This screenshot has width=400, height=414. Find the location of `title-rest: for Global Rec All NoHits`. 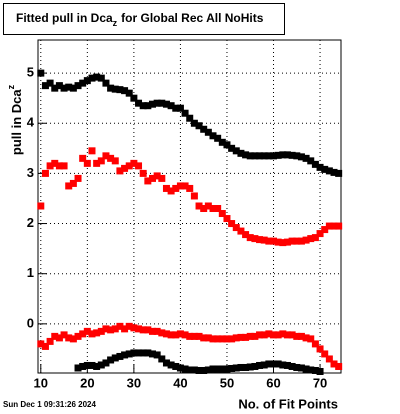

title-rest: for Global Rec All NoHits is located at coordinates (192, 18).